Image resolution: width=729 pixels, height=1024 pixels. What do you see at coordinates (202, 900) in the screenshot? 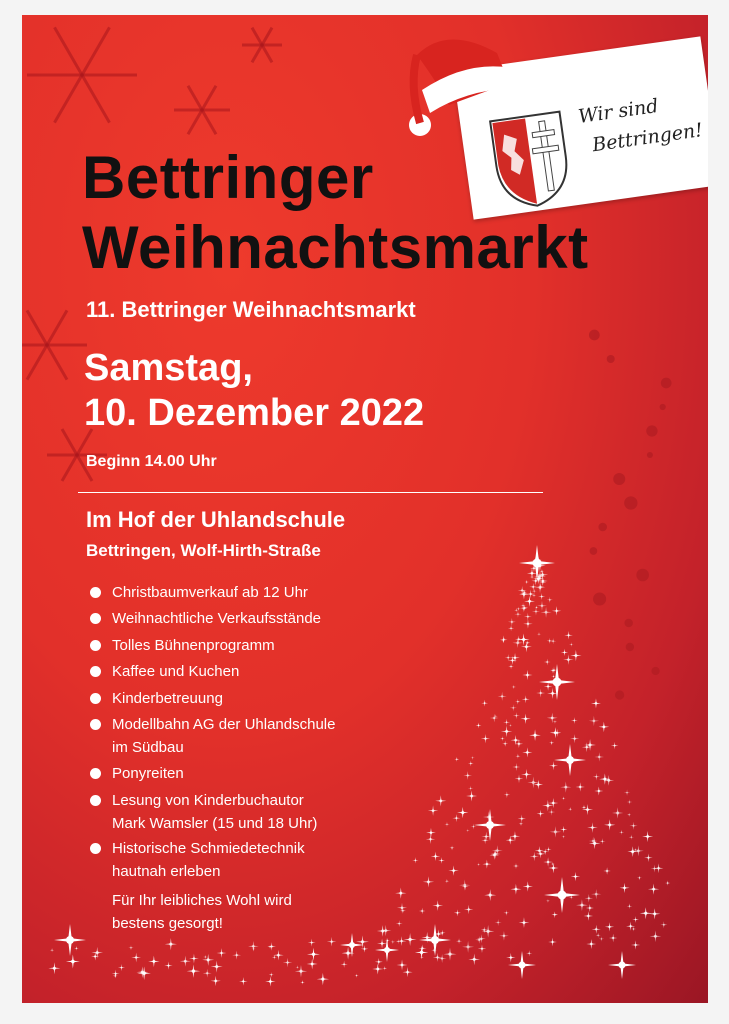
I see `note-line: Für Ihr leibliches Wohl wird` at bounding box center [202, 900].